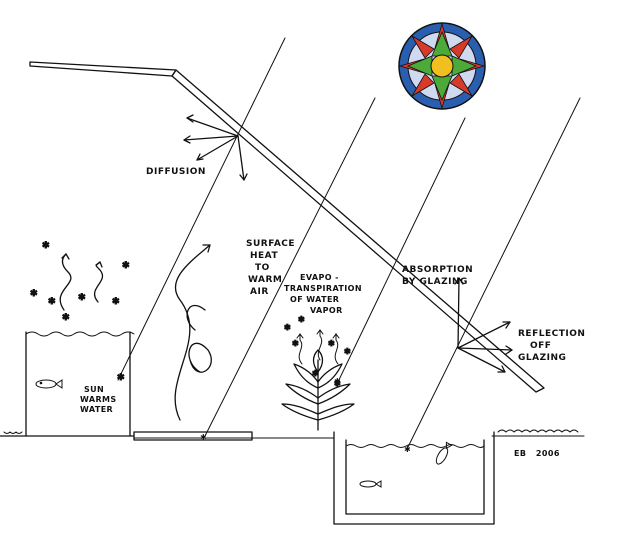  What do you see at coordinates (270, 244) in the screenshot?
I see `svg-text: SURFACE` at bounding box center [270, 244].